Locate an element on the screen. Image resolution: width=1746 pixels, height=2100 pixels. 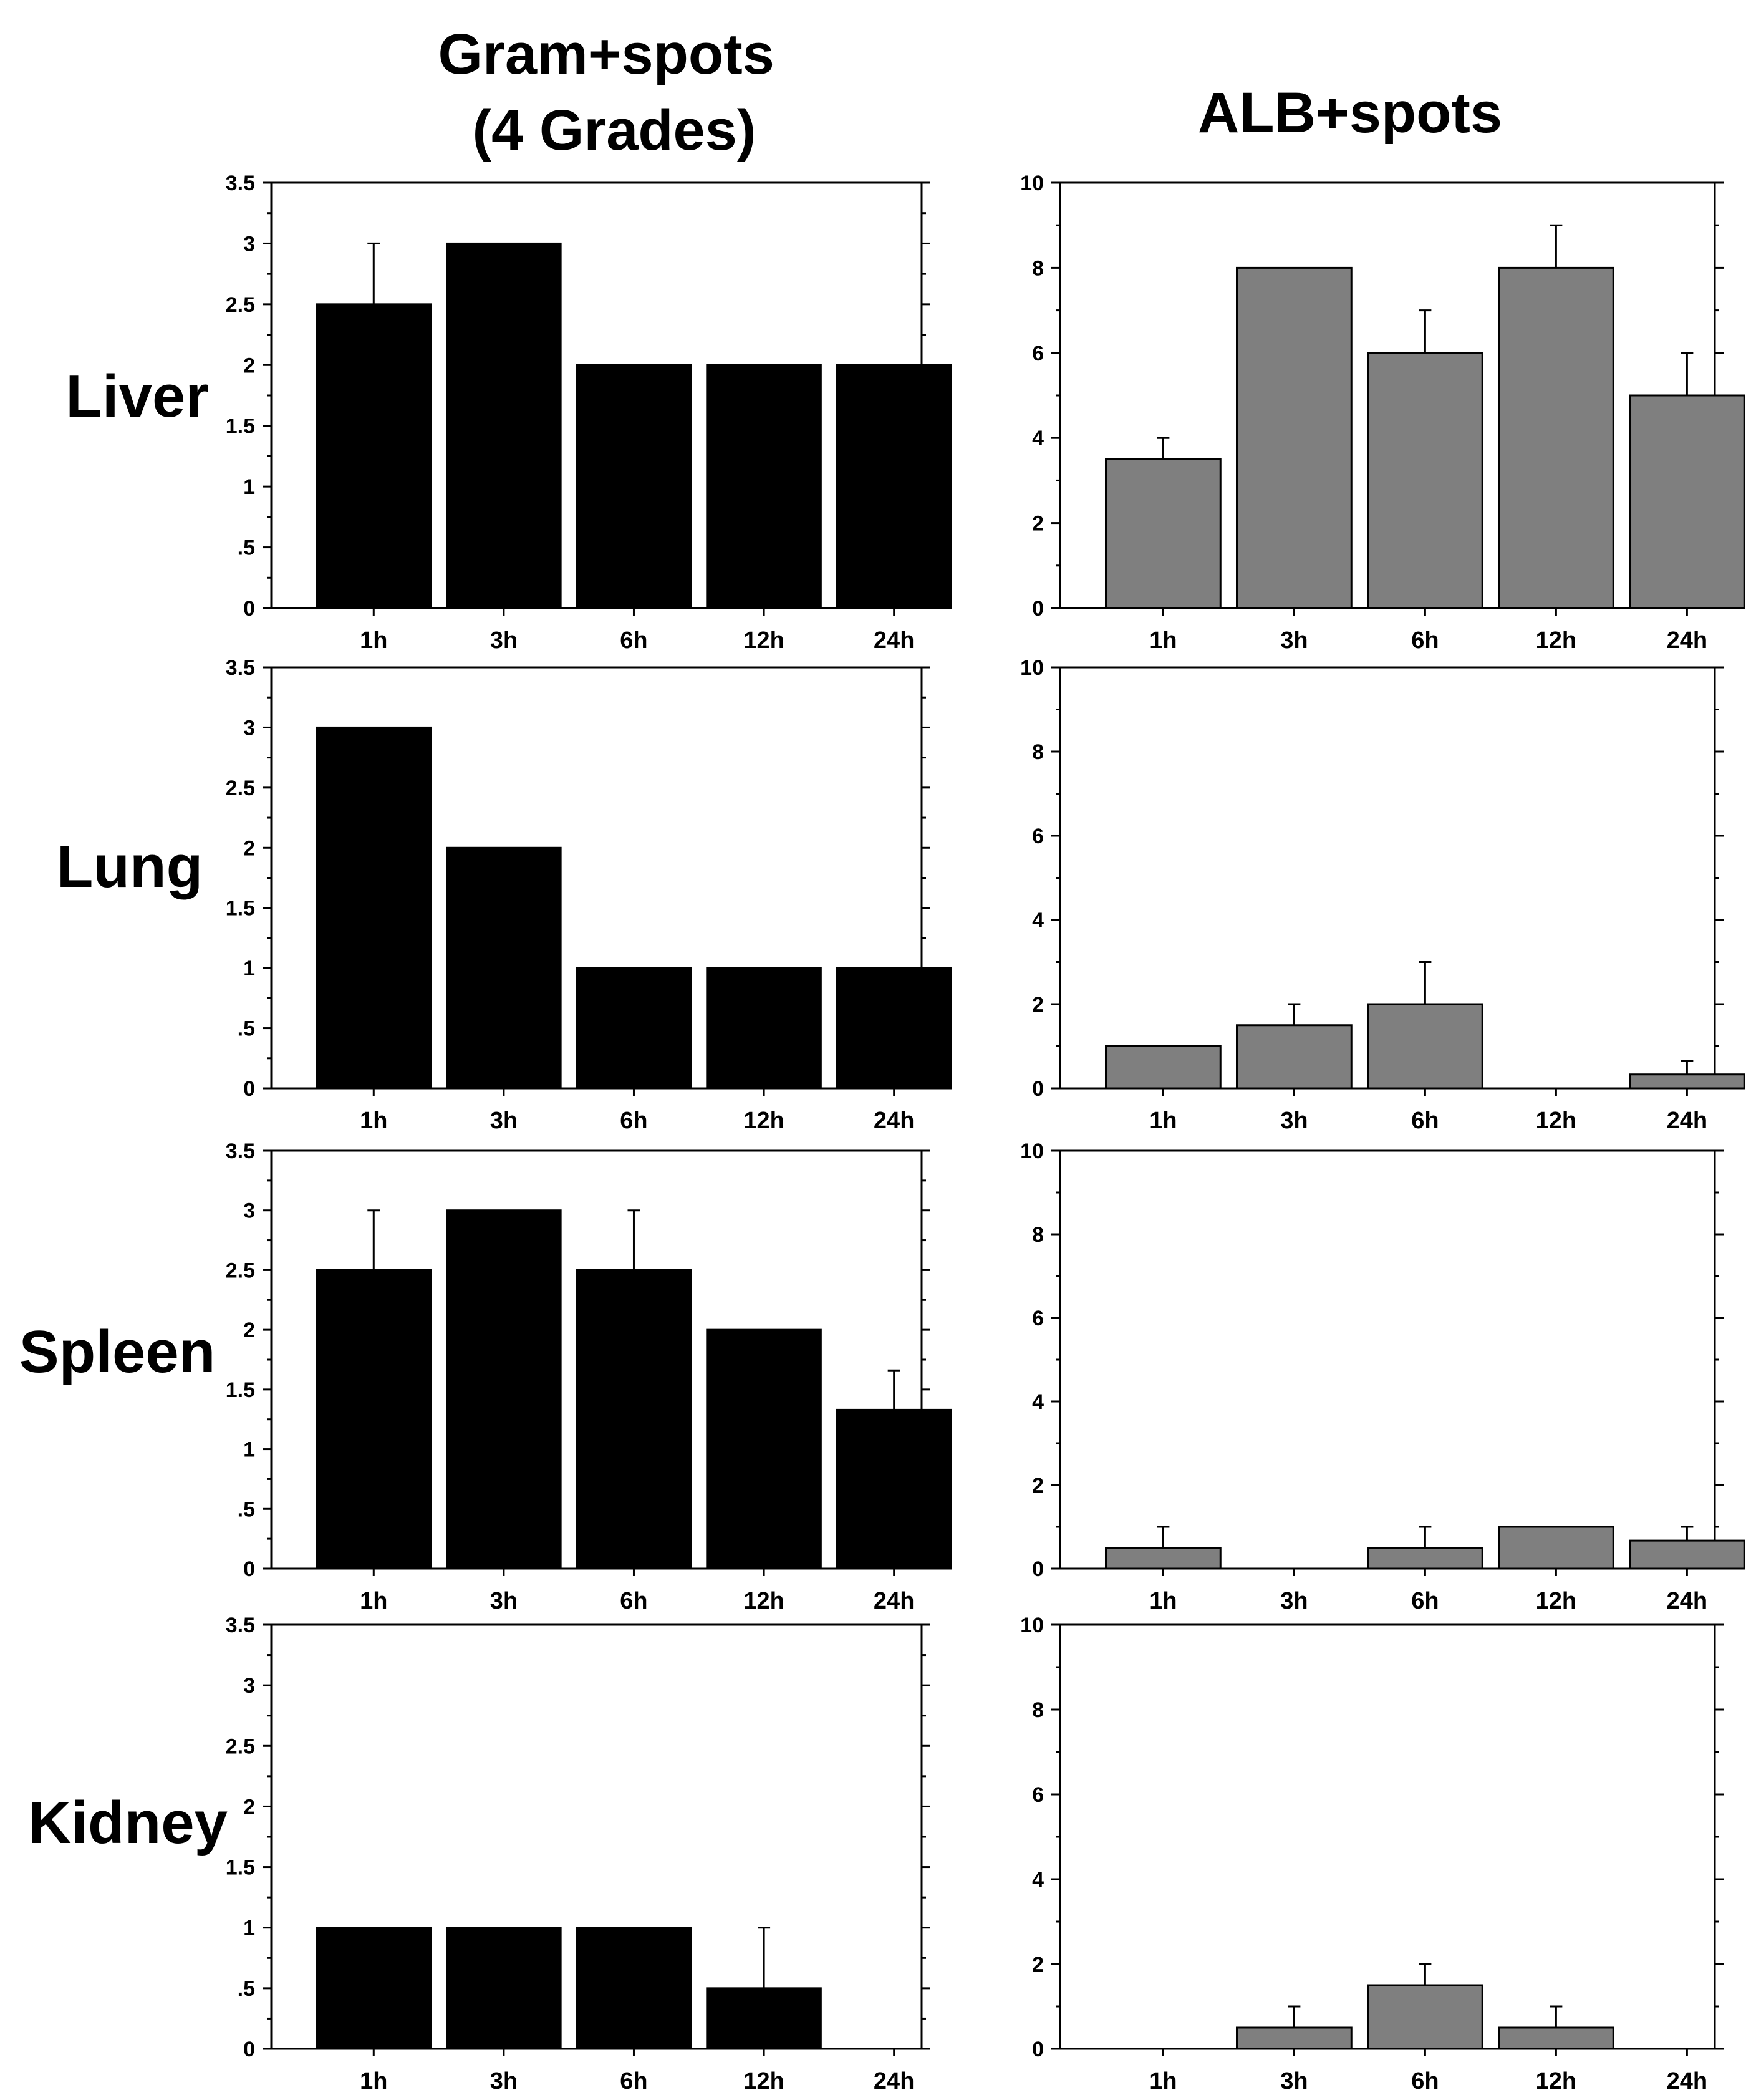
y-tick-label: 4 is located at coordinates (1038, 920).